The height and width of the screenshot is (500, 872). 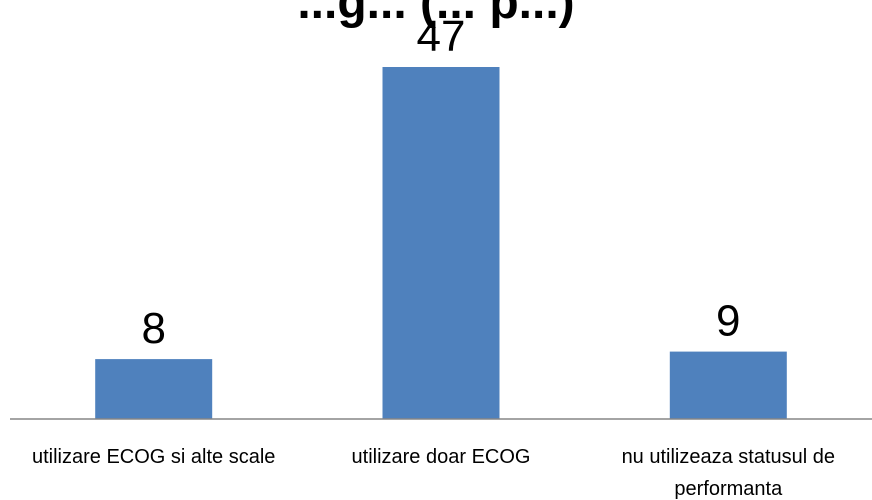 What do you see at coordinates (153, 328) in the screenshot?
I see `value-label-1: 8` at bounding box center [153, 328].